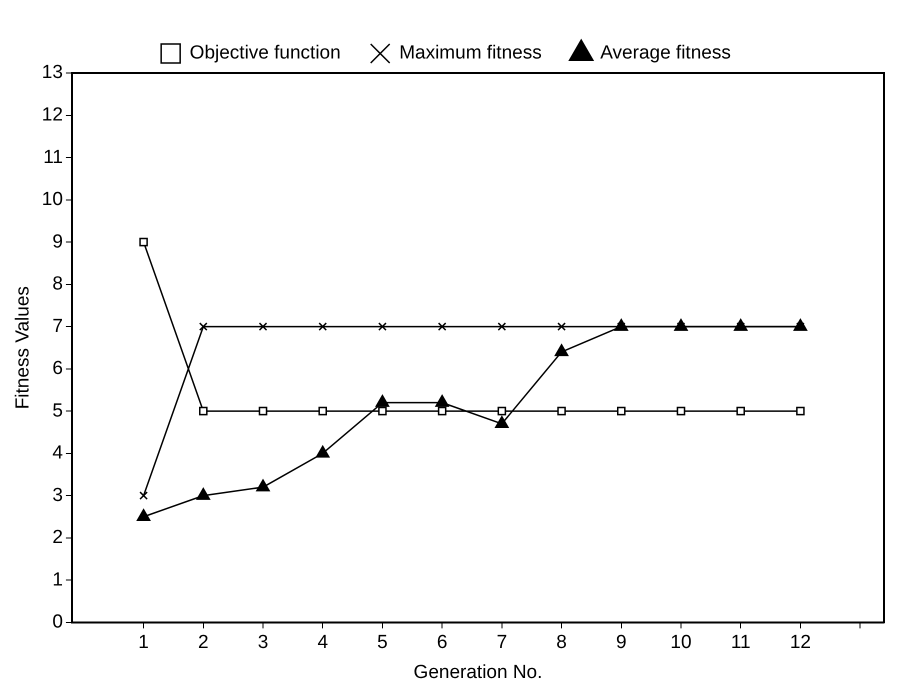  Describe the element at coordinates (263, 643) in the screenshot. I see `x-tick-label: 3` at that location.